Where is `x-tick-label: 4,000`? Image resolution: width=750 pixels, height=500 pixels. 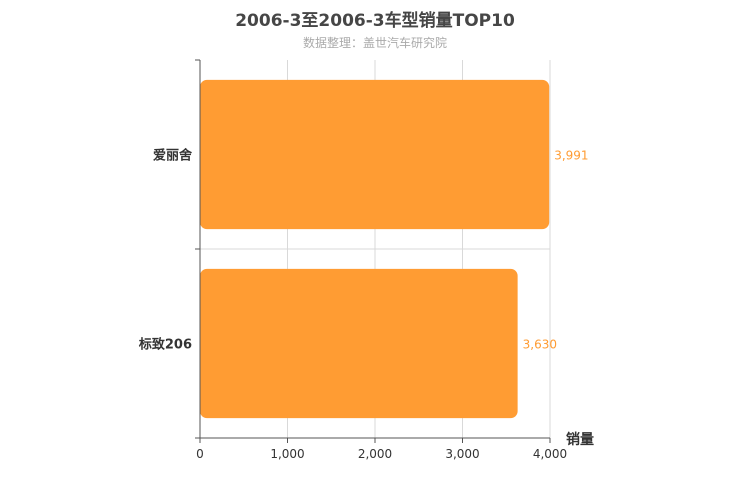
x-tick-label: 4,000 is located at coordinates (550, 454).